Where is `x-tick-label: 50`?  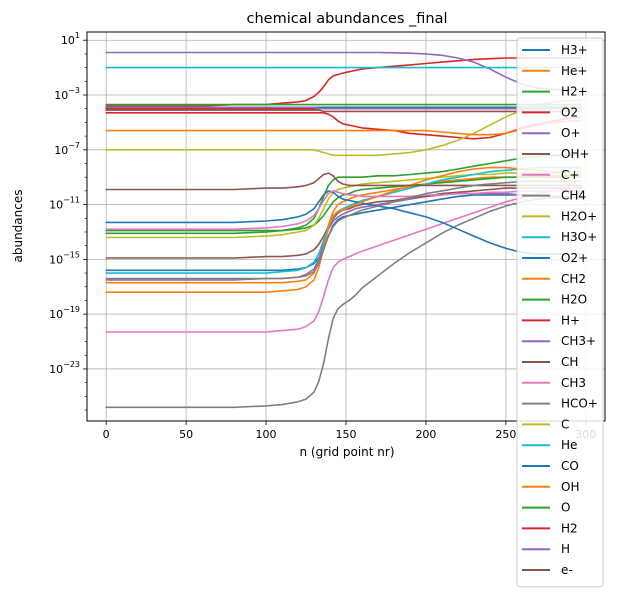
x-tick-label: 50 is located at coordinates (186, 434).